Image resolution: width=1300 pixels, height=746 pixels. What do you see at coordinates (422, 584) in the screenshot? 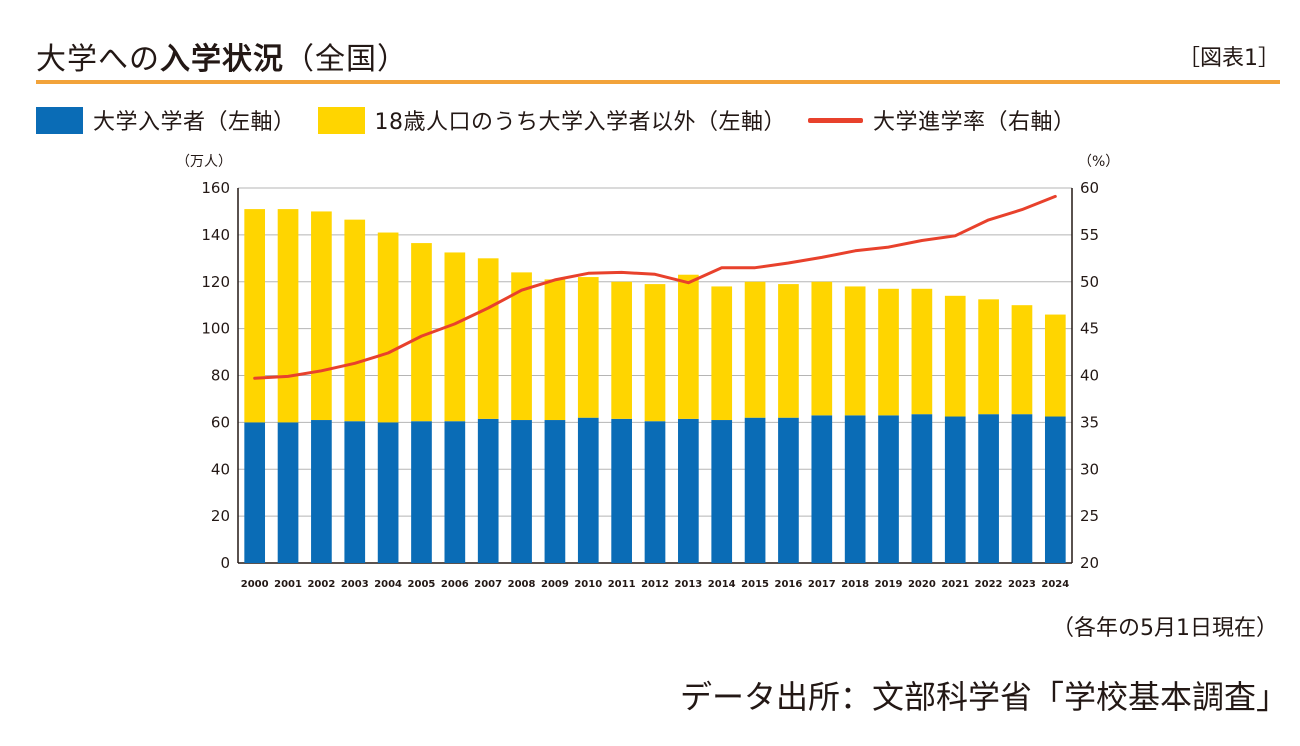
I see `x-tick-label: 2005` at bounding box center [422, 584].